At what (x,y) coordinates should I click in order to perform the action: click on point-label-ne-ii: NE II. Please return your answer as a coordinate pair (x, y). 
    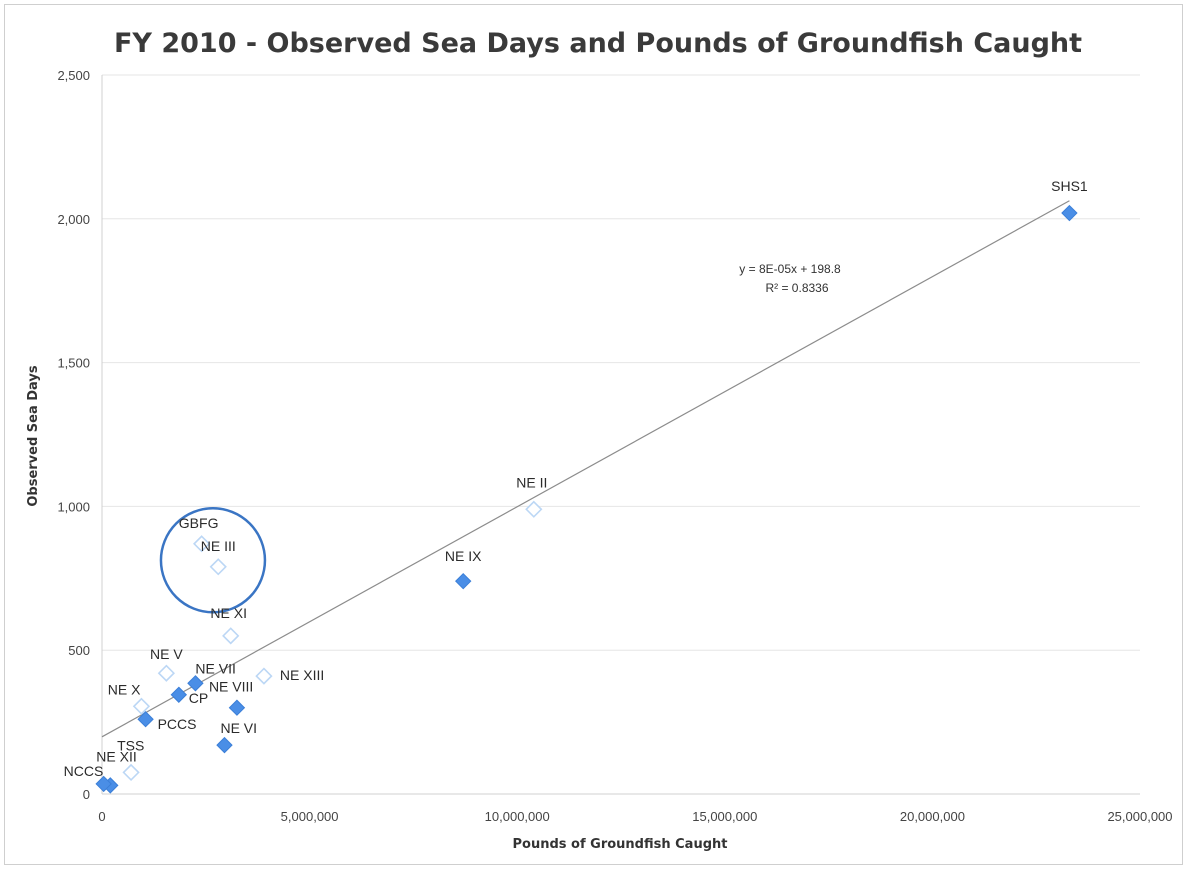
    Looking at the image, I should click on (531, 482).